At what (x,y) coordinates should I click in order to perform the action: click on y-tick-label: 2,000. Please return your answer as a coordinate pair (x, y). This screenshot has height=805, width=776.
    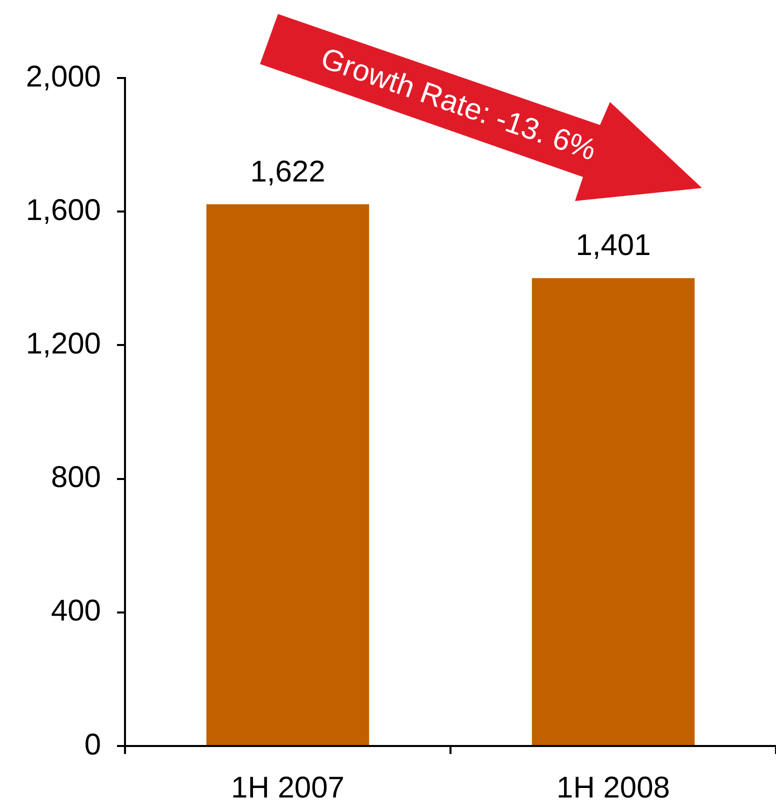
    Looking at the image, I should click on (63, 77).